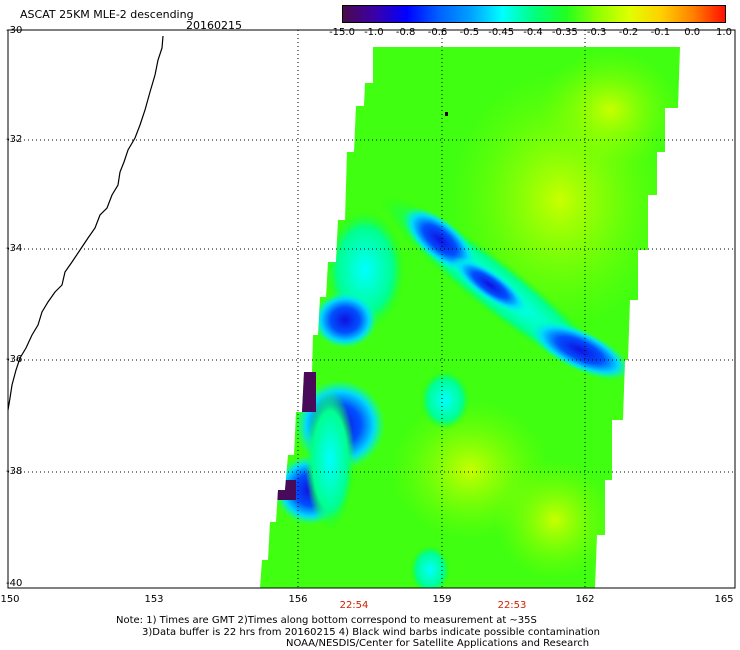  Describe the element at coordinates (442, 599) in the screenshot. I see `lon-label: 159` at that location.